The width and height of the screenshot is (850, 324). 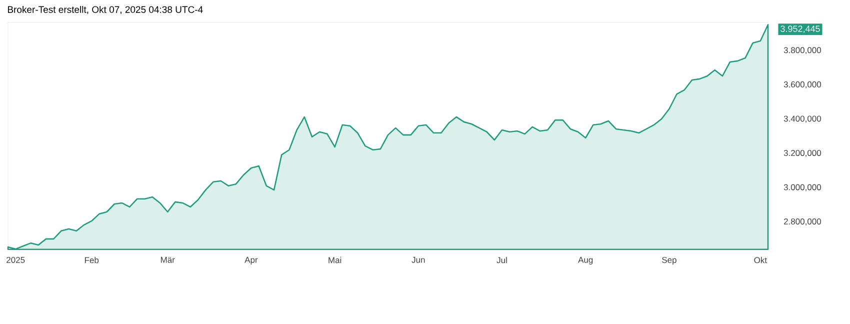 I want to click on x-tick-label: Jul, so click(x=501, y=260).